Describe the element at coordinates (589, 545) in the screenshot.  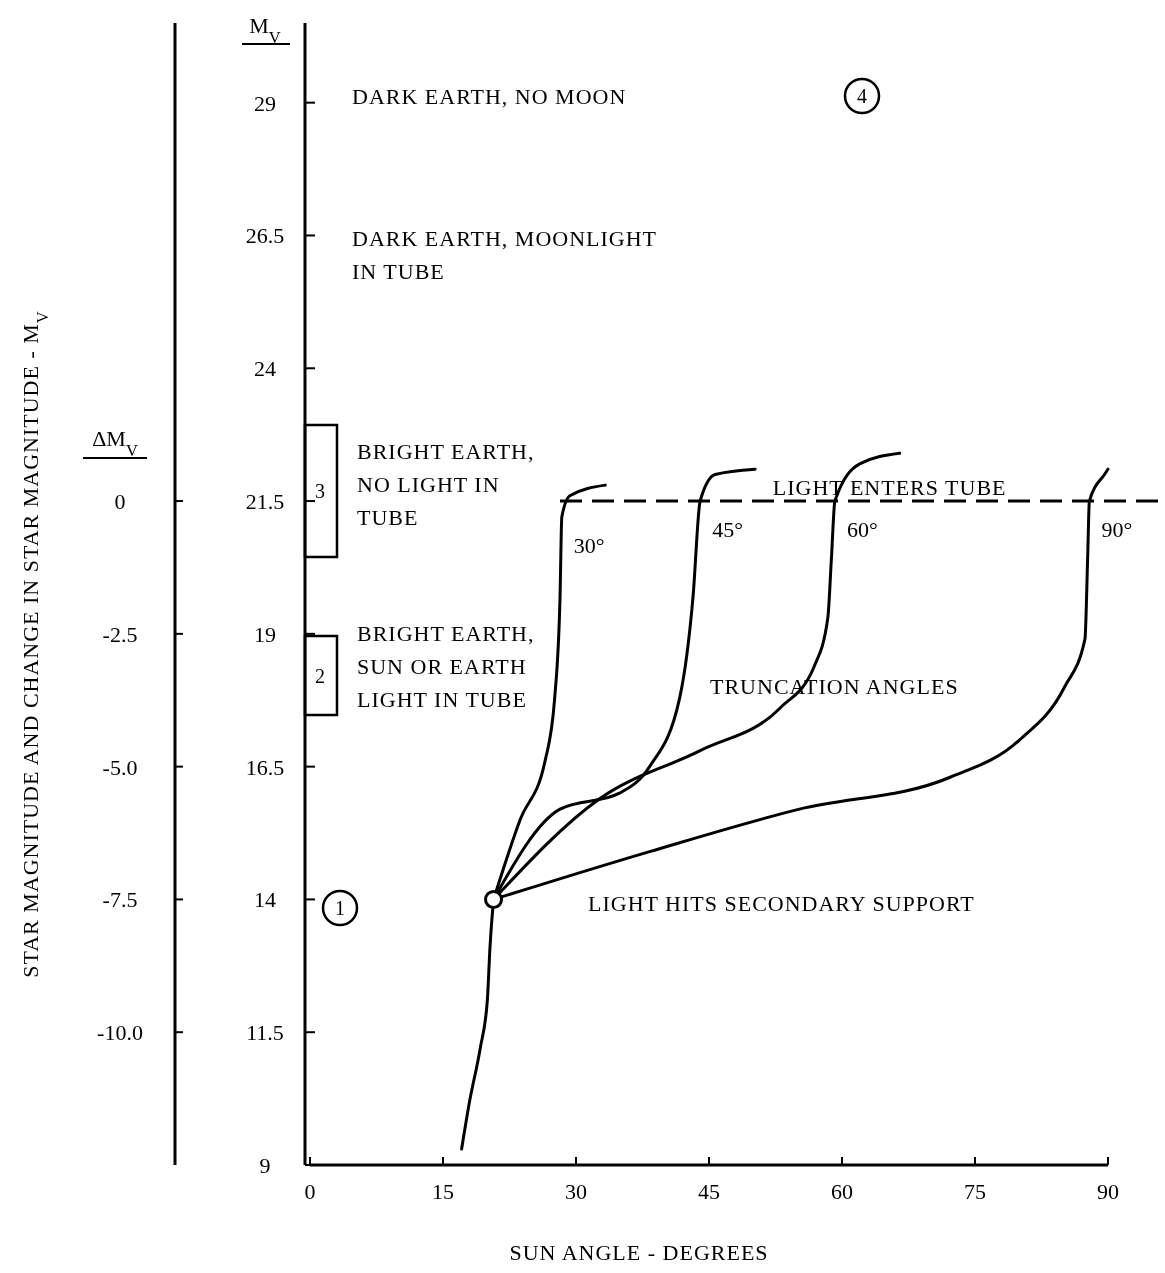
I see `series-label: 30°` at that location.